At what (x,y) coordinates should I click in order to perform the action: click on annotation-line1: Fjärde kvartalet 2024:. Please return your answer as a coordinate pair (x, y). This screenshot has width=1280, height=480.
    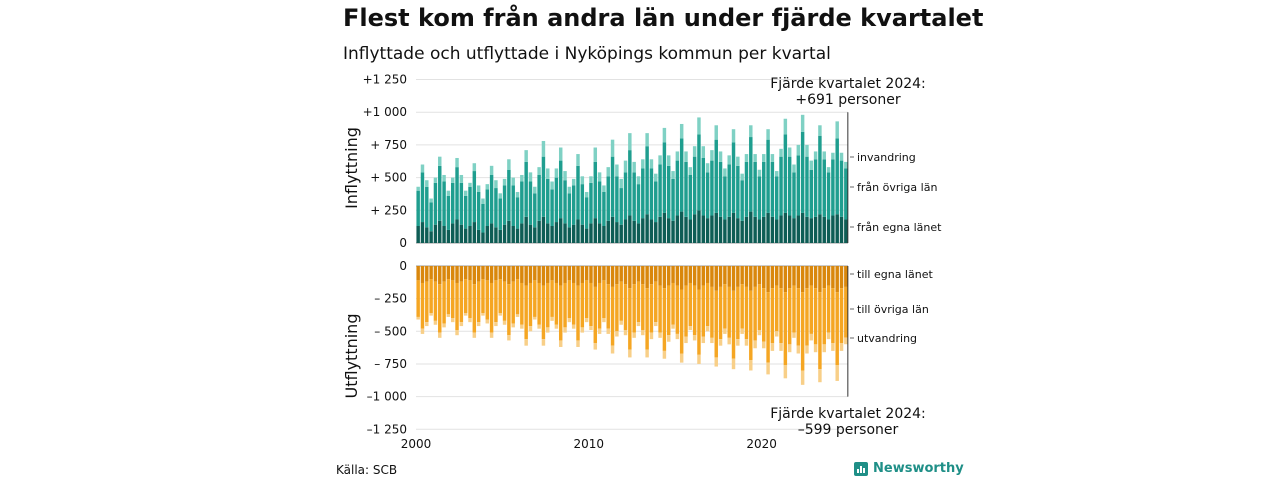
    Looking at the image, I should click on (848, 84).